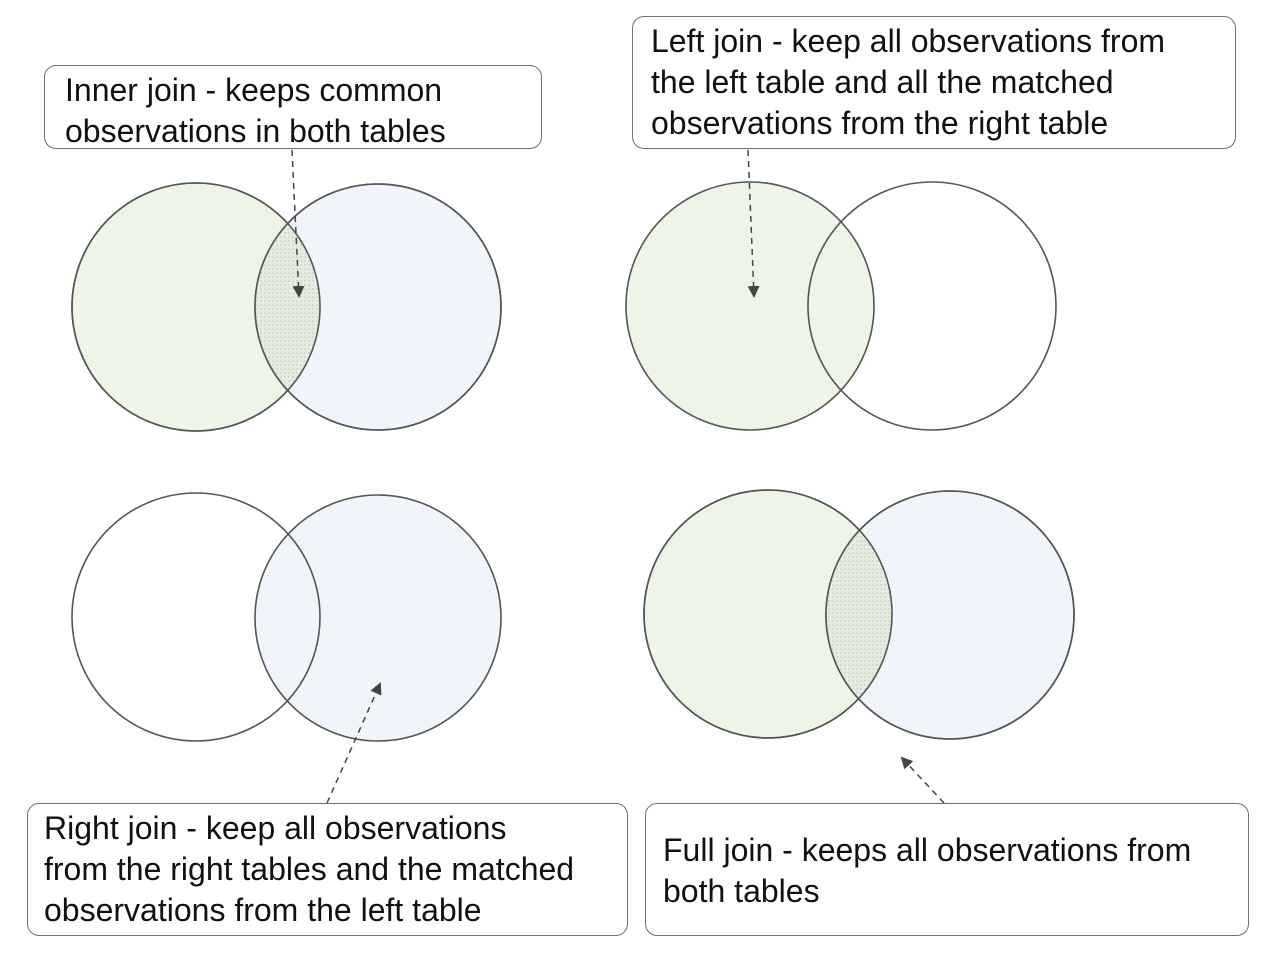  I want to click on left-join-arrow, so click(753, 223).